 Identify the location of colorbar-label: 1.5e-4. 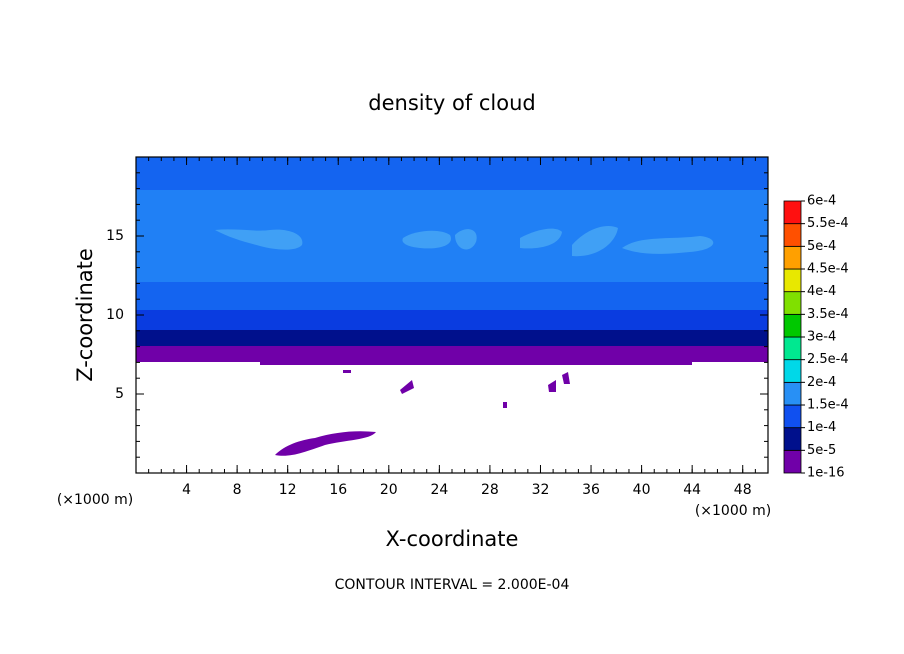
(828, 405).